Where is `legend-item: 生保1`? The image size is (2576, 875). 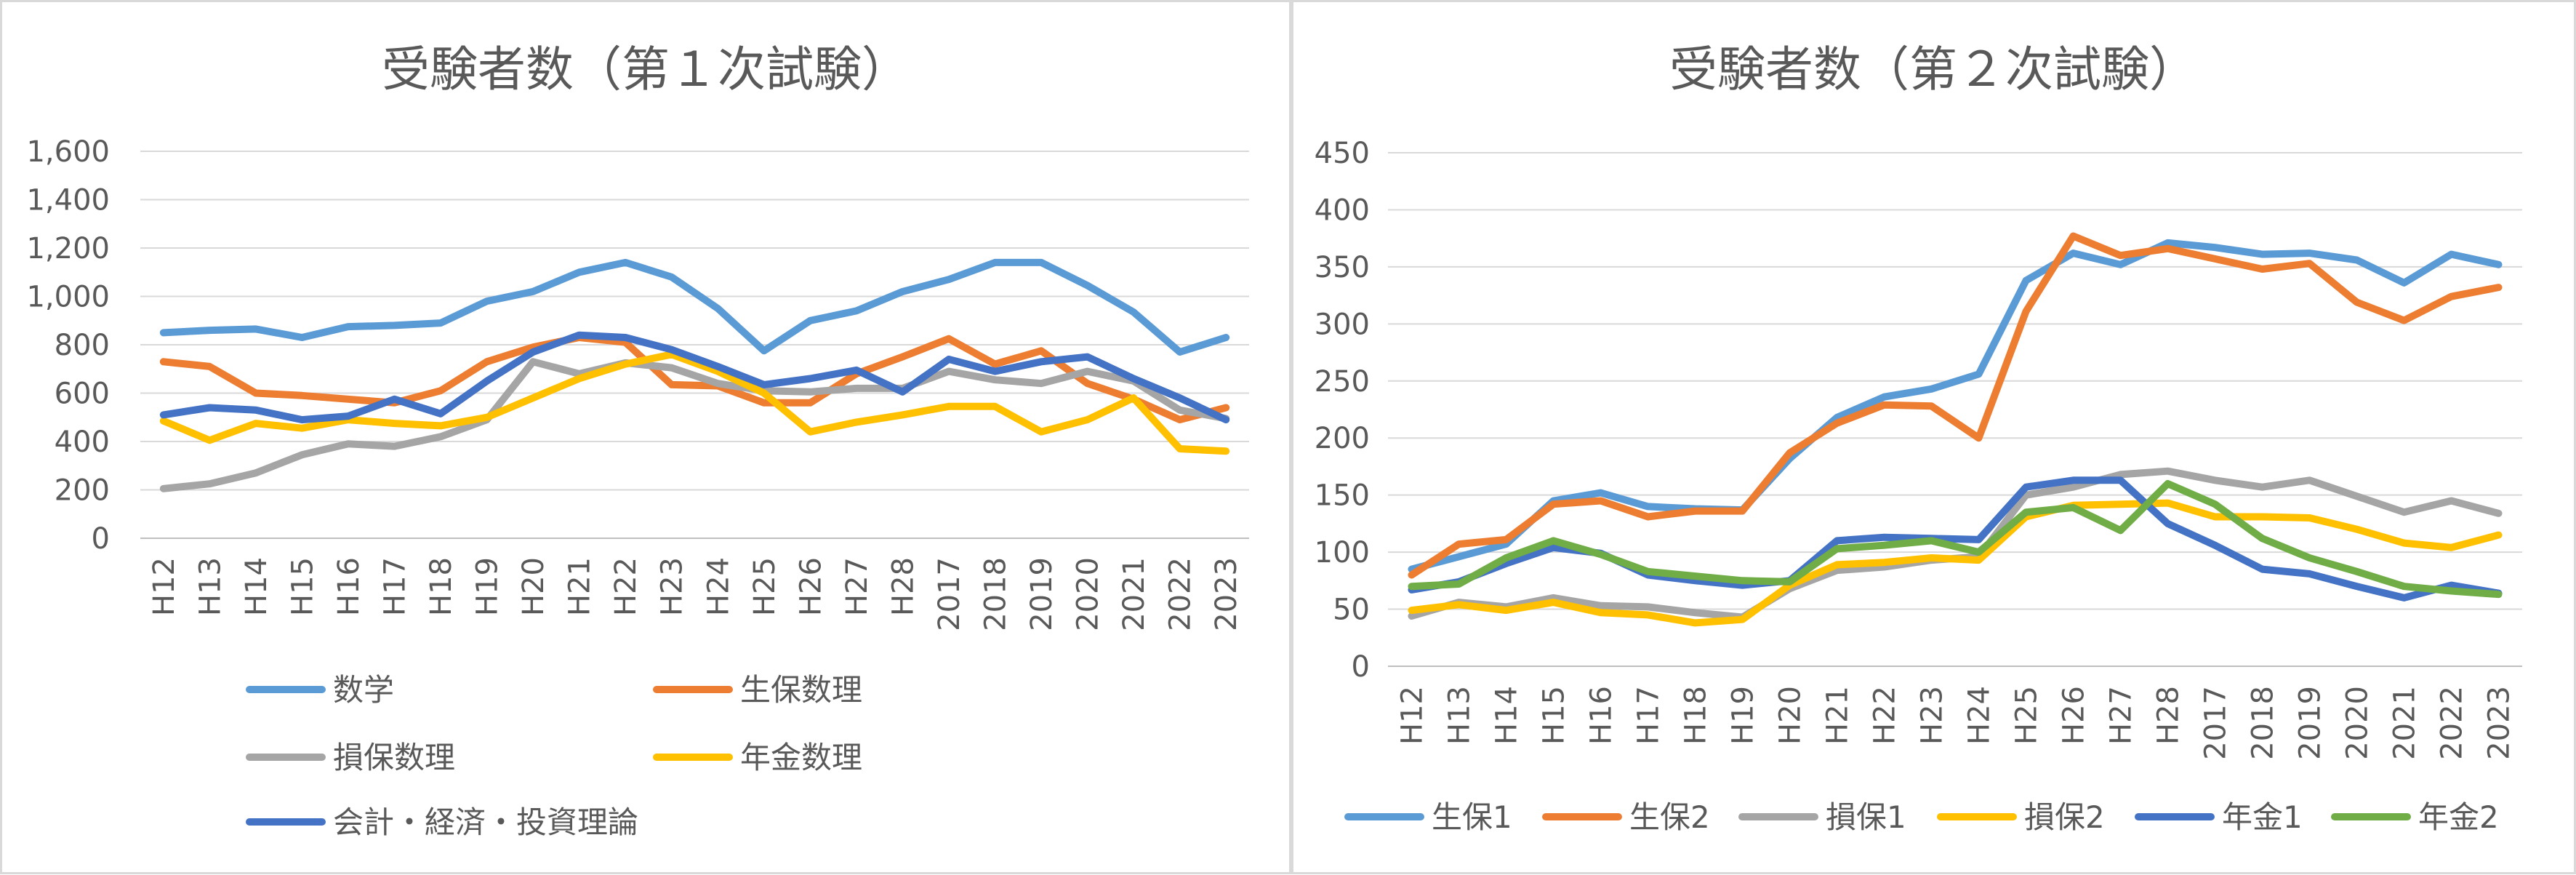
legend-item: 生保1 is located at coordinates (1428, 817).